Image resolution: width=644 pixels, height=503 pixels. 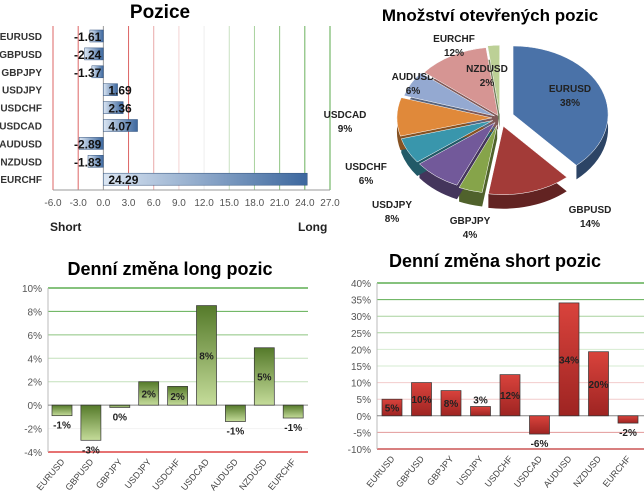 What do you see at coordinates (590, 224) in the screenshot?
I see `slice-percent: 14%` at bounding box center [590, 224].